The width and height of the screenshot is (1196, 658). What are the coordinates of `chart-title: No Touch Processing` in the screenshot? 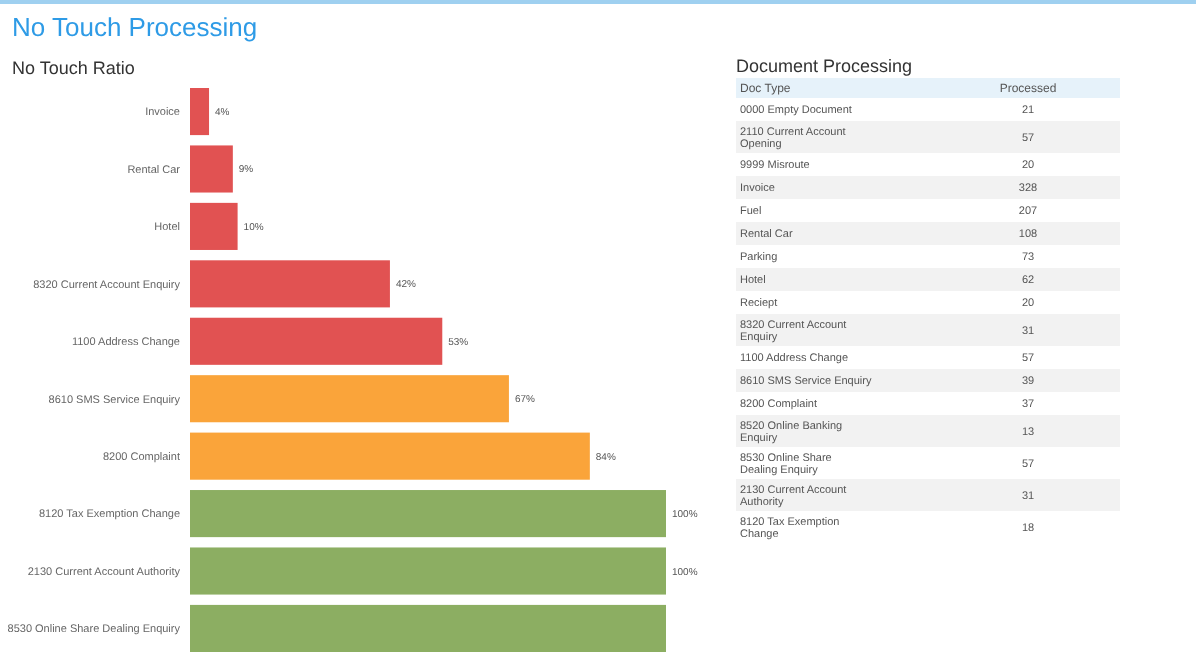 It's located at (135, 27).